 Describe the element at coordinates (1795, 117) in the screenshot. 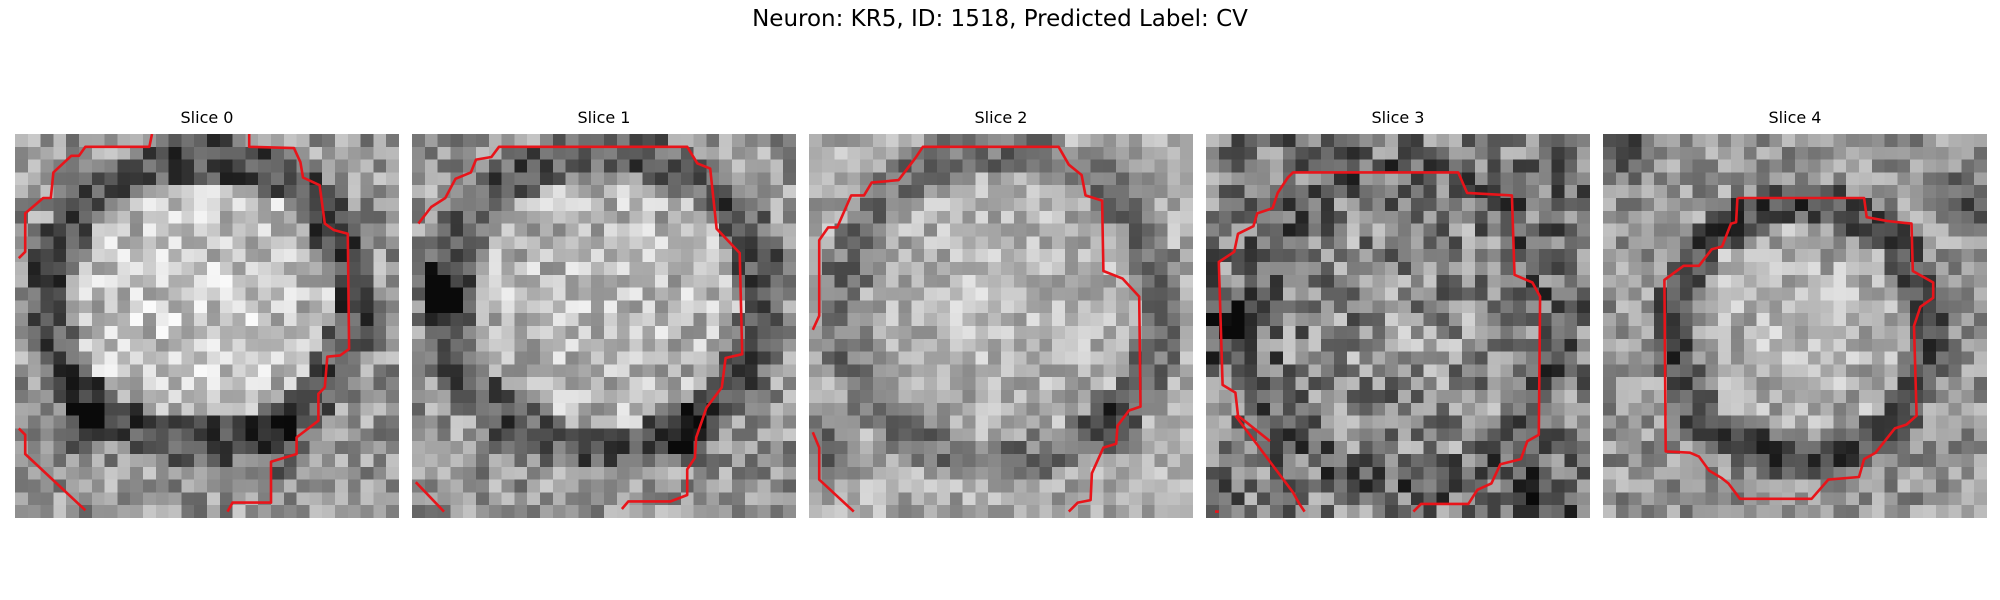

I see `slice-title-4: Slice 4` at that location.